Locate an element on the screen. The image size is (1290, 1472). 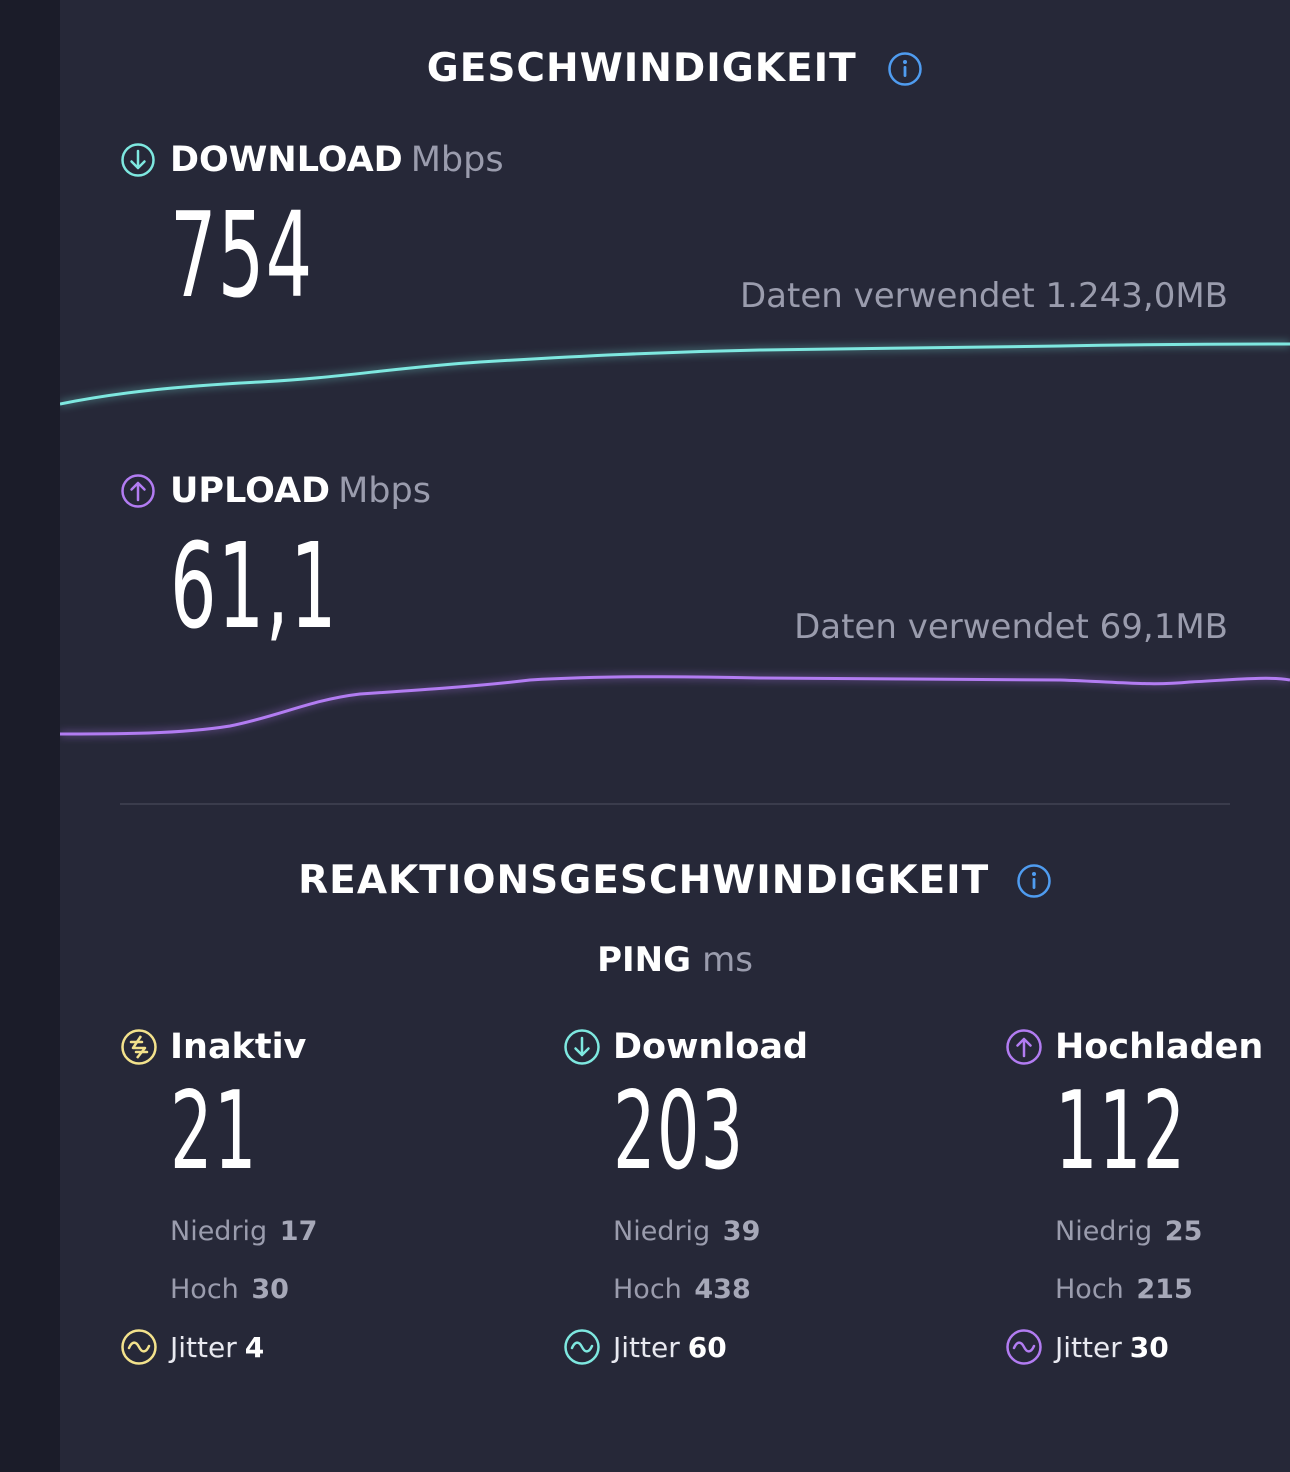
left-strip is located at coordinates (30, 736).